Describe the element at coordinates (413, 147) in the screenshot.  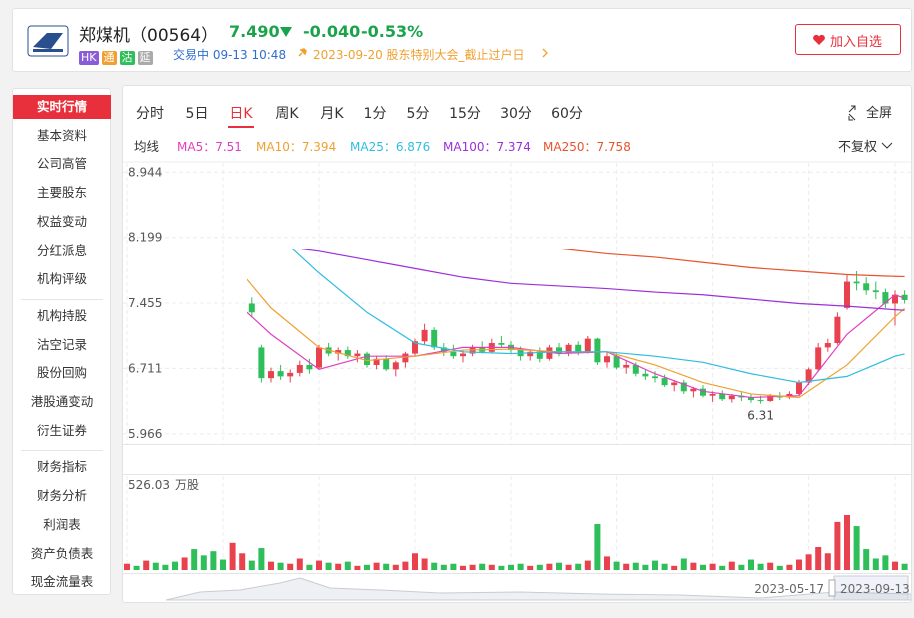
I see `ma-value: 6.876` at that location.